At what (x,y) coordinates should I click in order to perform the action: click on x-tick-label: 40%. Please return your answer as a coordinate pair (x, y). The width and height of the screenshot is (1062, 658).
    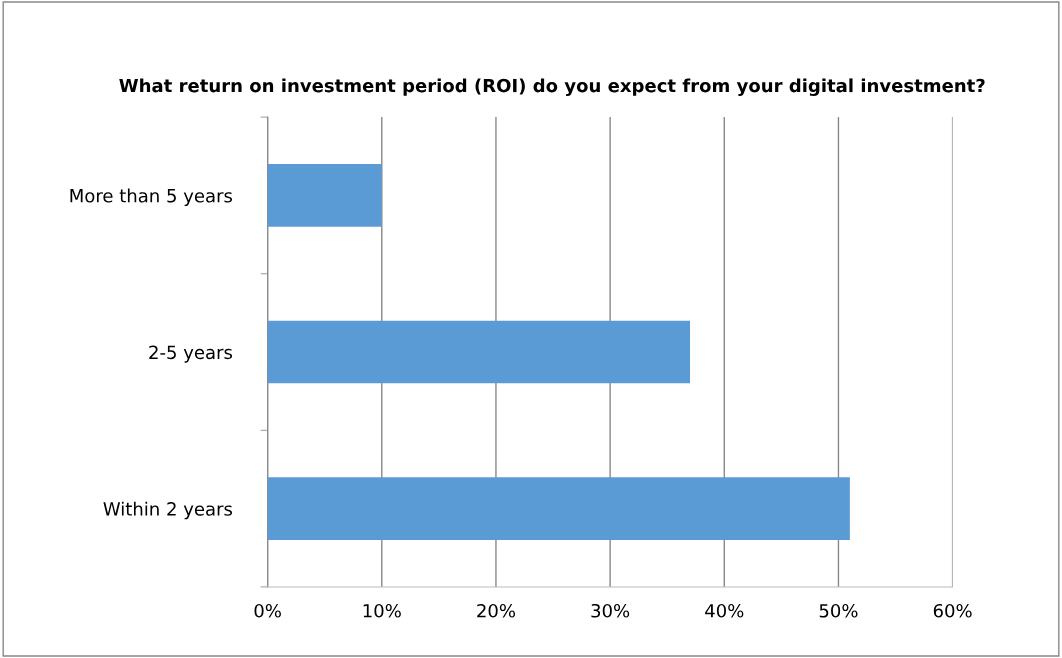
    Looking at the image, I should click on (724, 610).